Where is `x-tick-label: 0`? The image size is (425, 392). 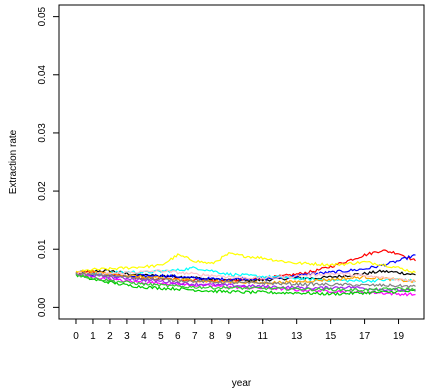 x-tick-label: 0 is located at coordinates (76, 336).